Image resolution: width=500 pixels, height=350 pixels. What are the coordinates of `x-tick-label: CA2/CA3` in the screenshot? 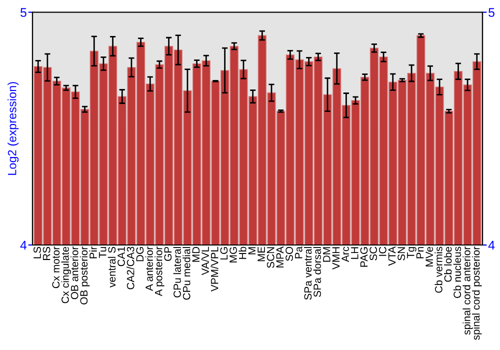 It's located at (130, 268).